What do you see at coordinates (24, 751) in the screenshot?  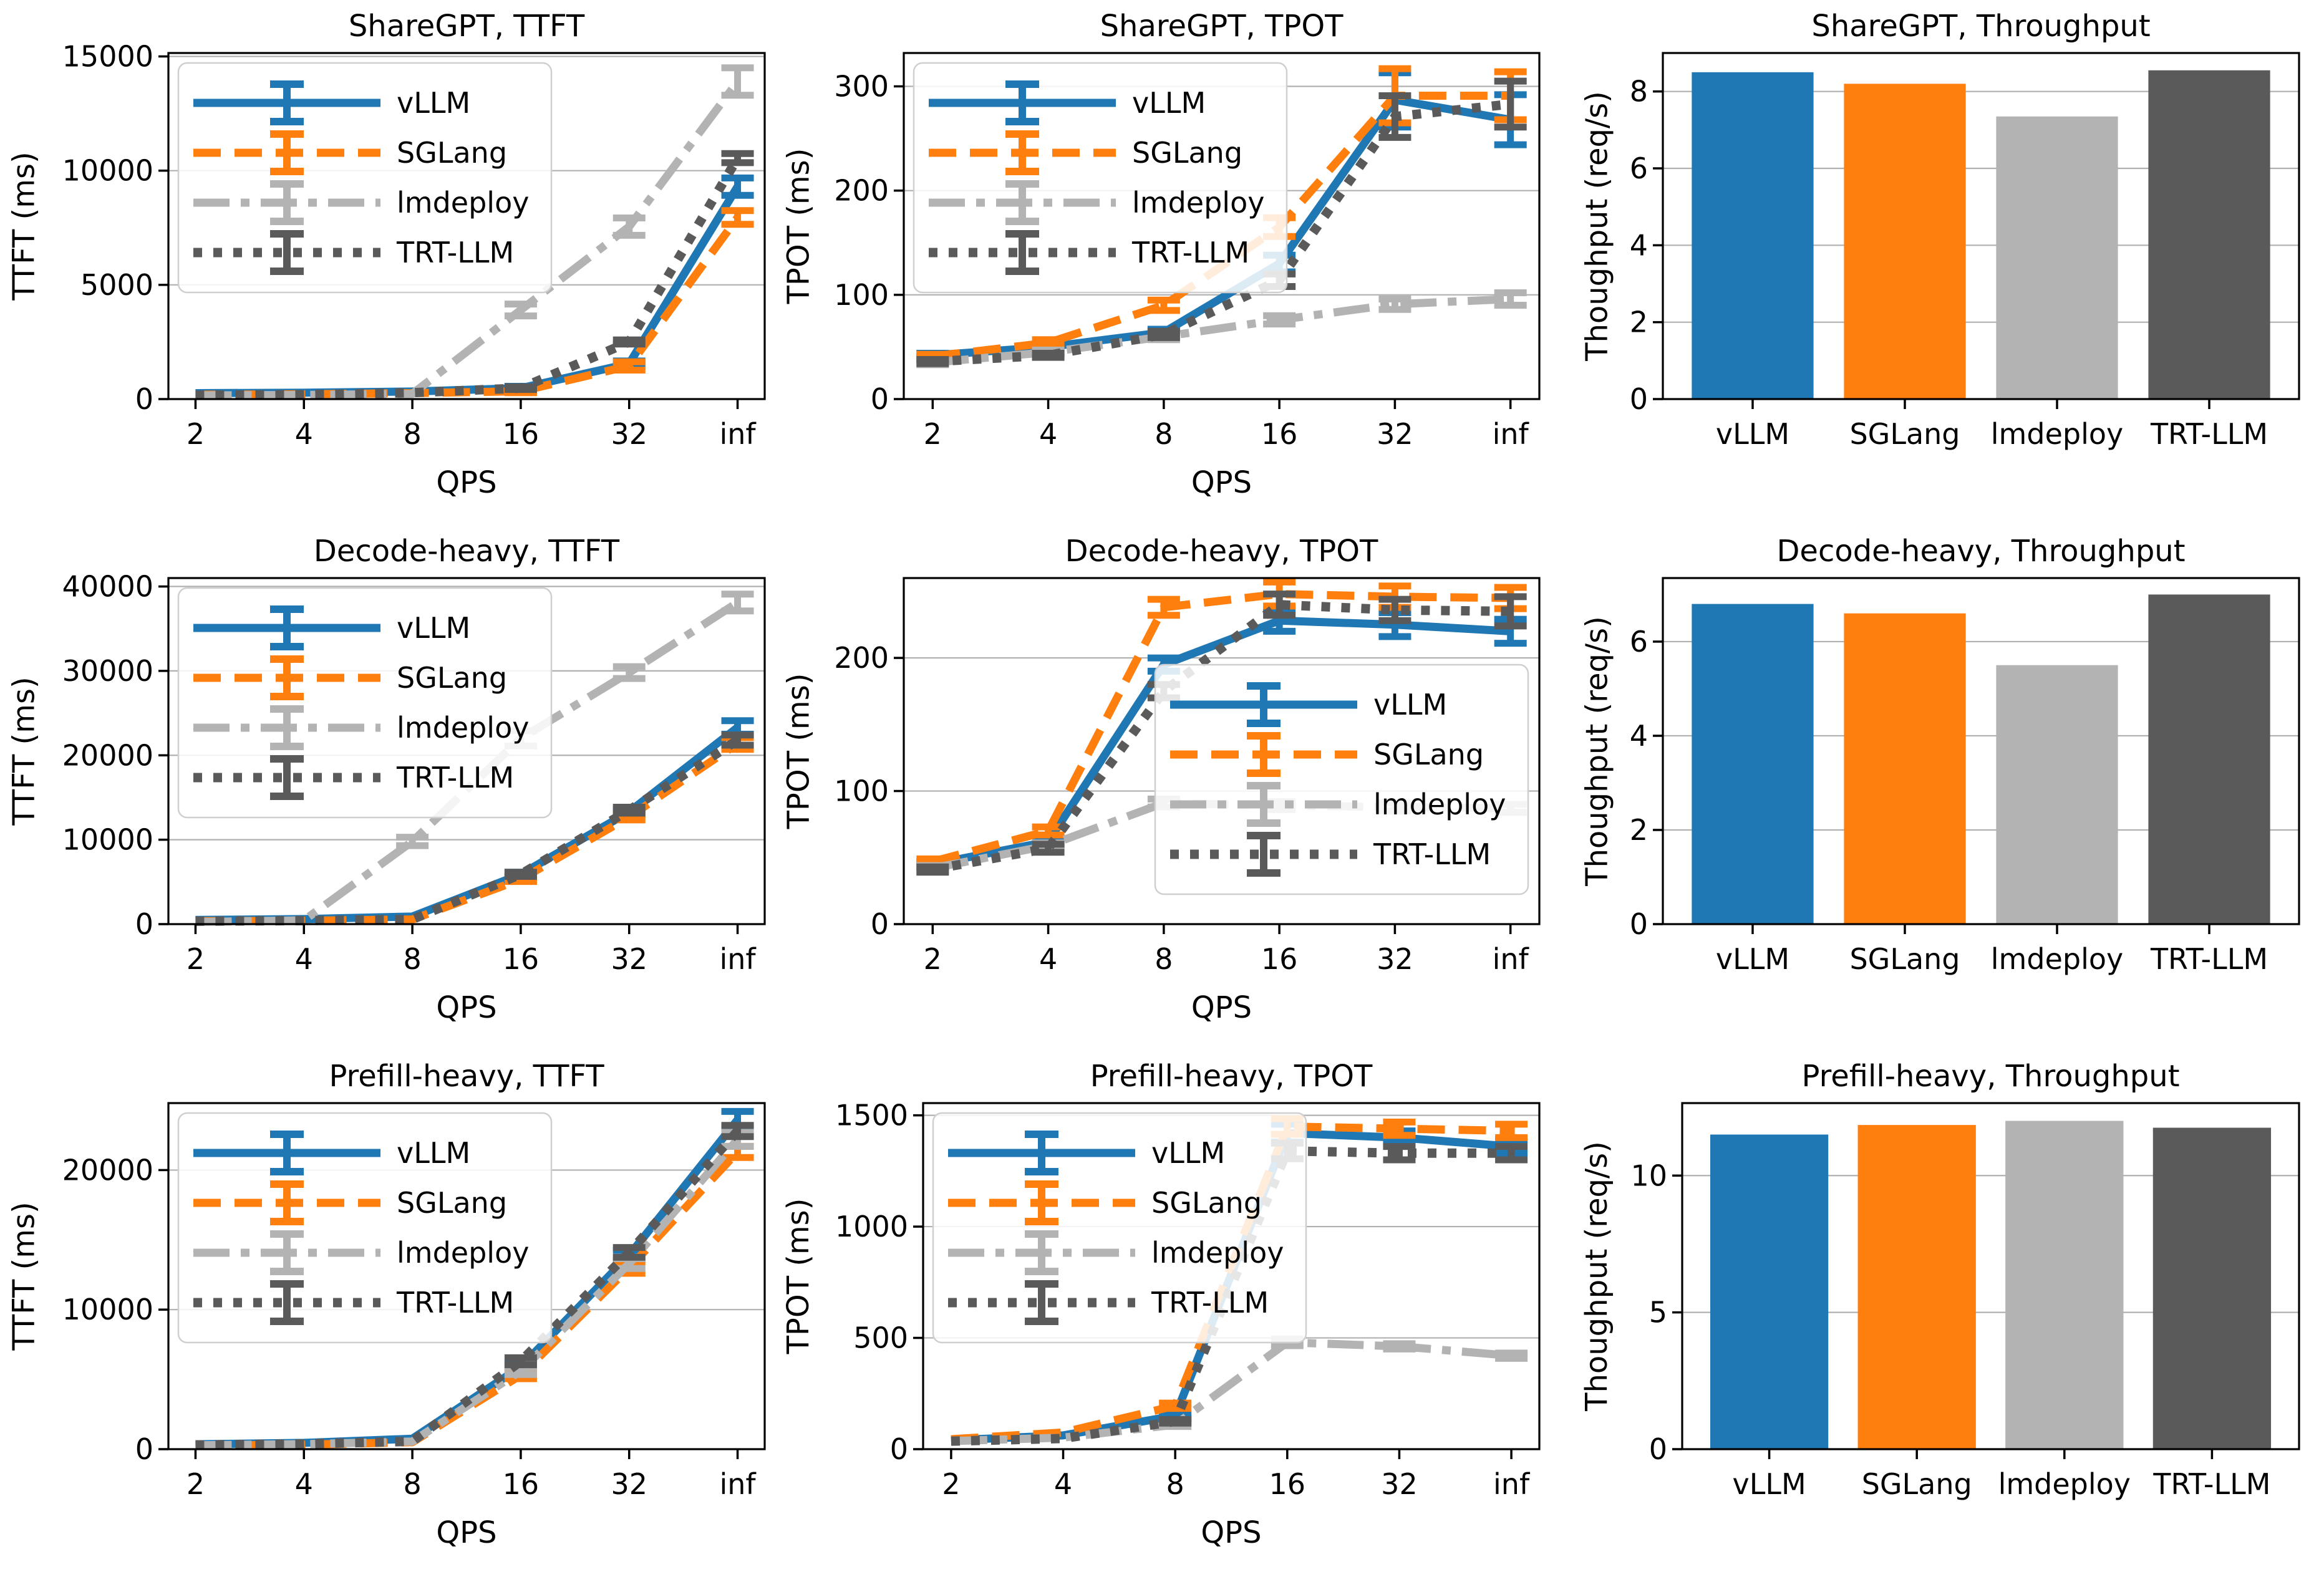 I see `y-axis-label: TTFT (ms)` at bounding box center [24, 751].